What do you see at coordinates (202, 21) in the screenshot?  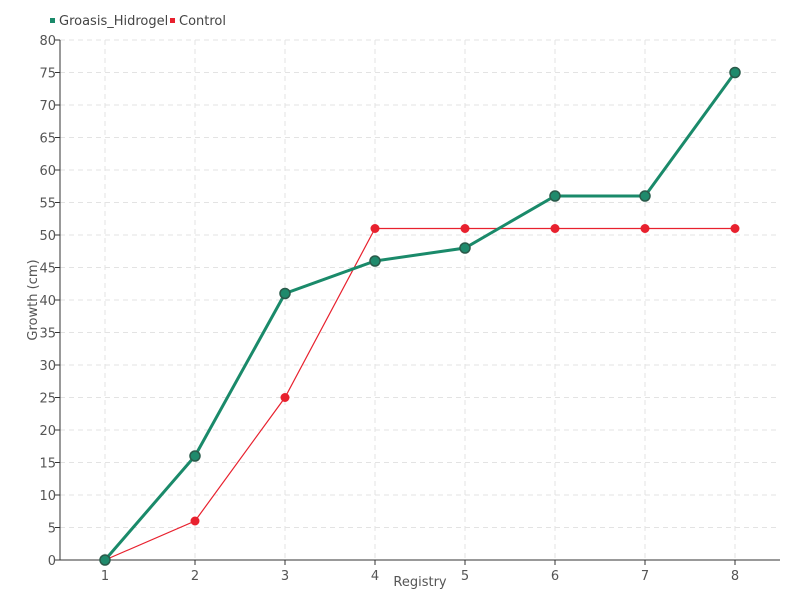 I see `legend-label-control: Control` at bounding box center [202, 21].